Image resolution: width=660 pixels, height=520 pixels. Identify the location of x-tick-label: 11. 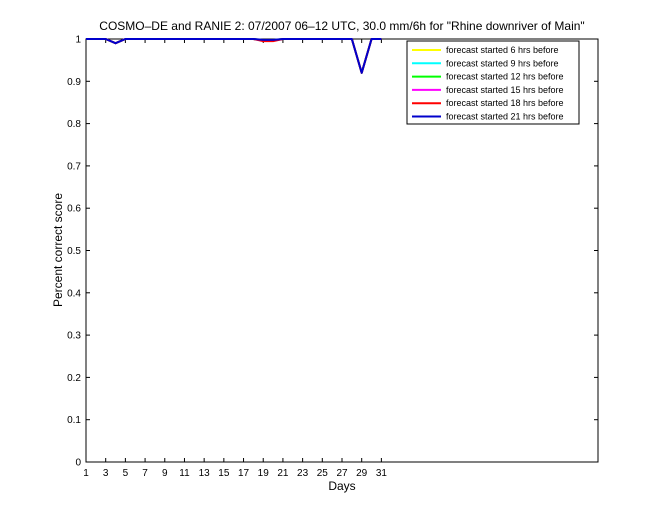
(184, 473).